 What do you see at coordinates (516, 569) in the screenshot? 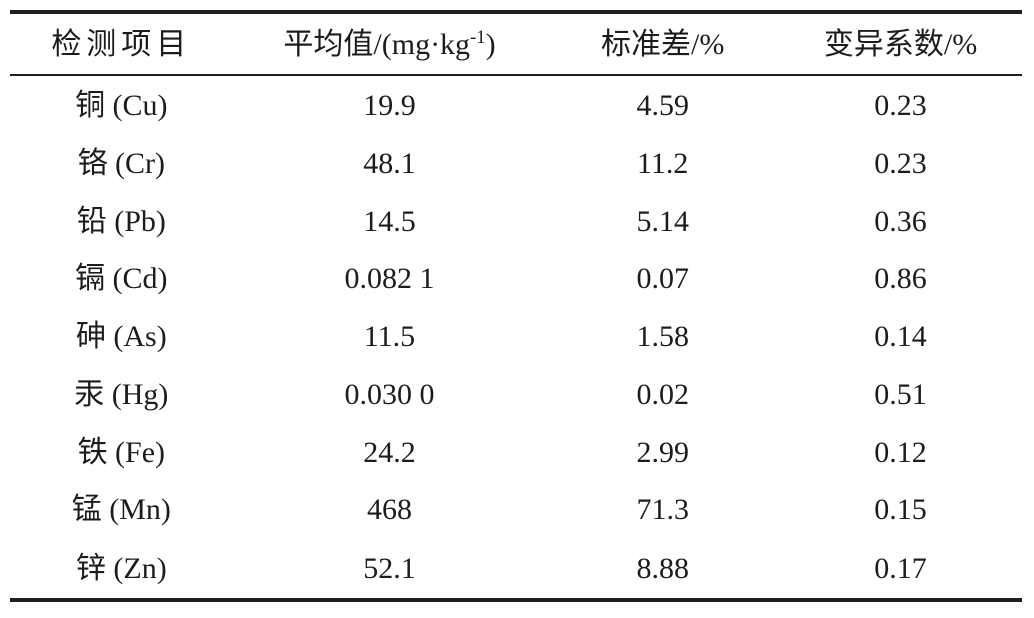
I see `table-row-zn: 锌 (Zn) 52.1 8.88 0.17` at bounding box center [516, 569].